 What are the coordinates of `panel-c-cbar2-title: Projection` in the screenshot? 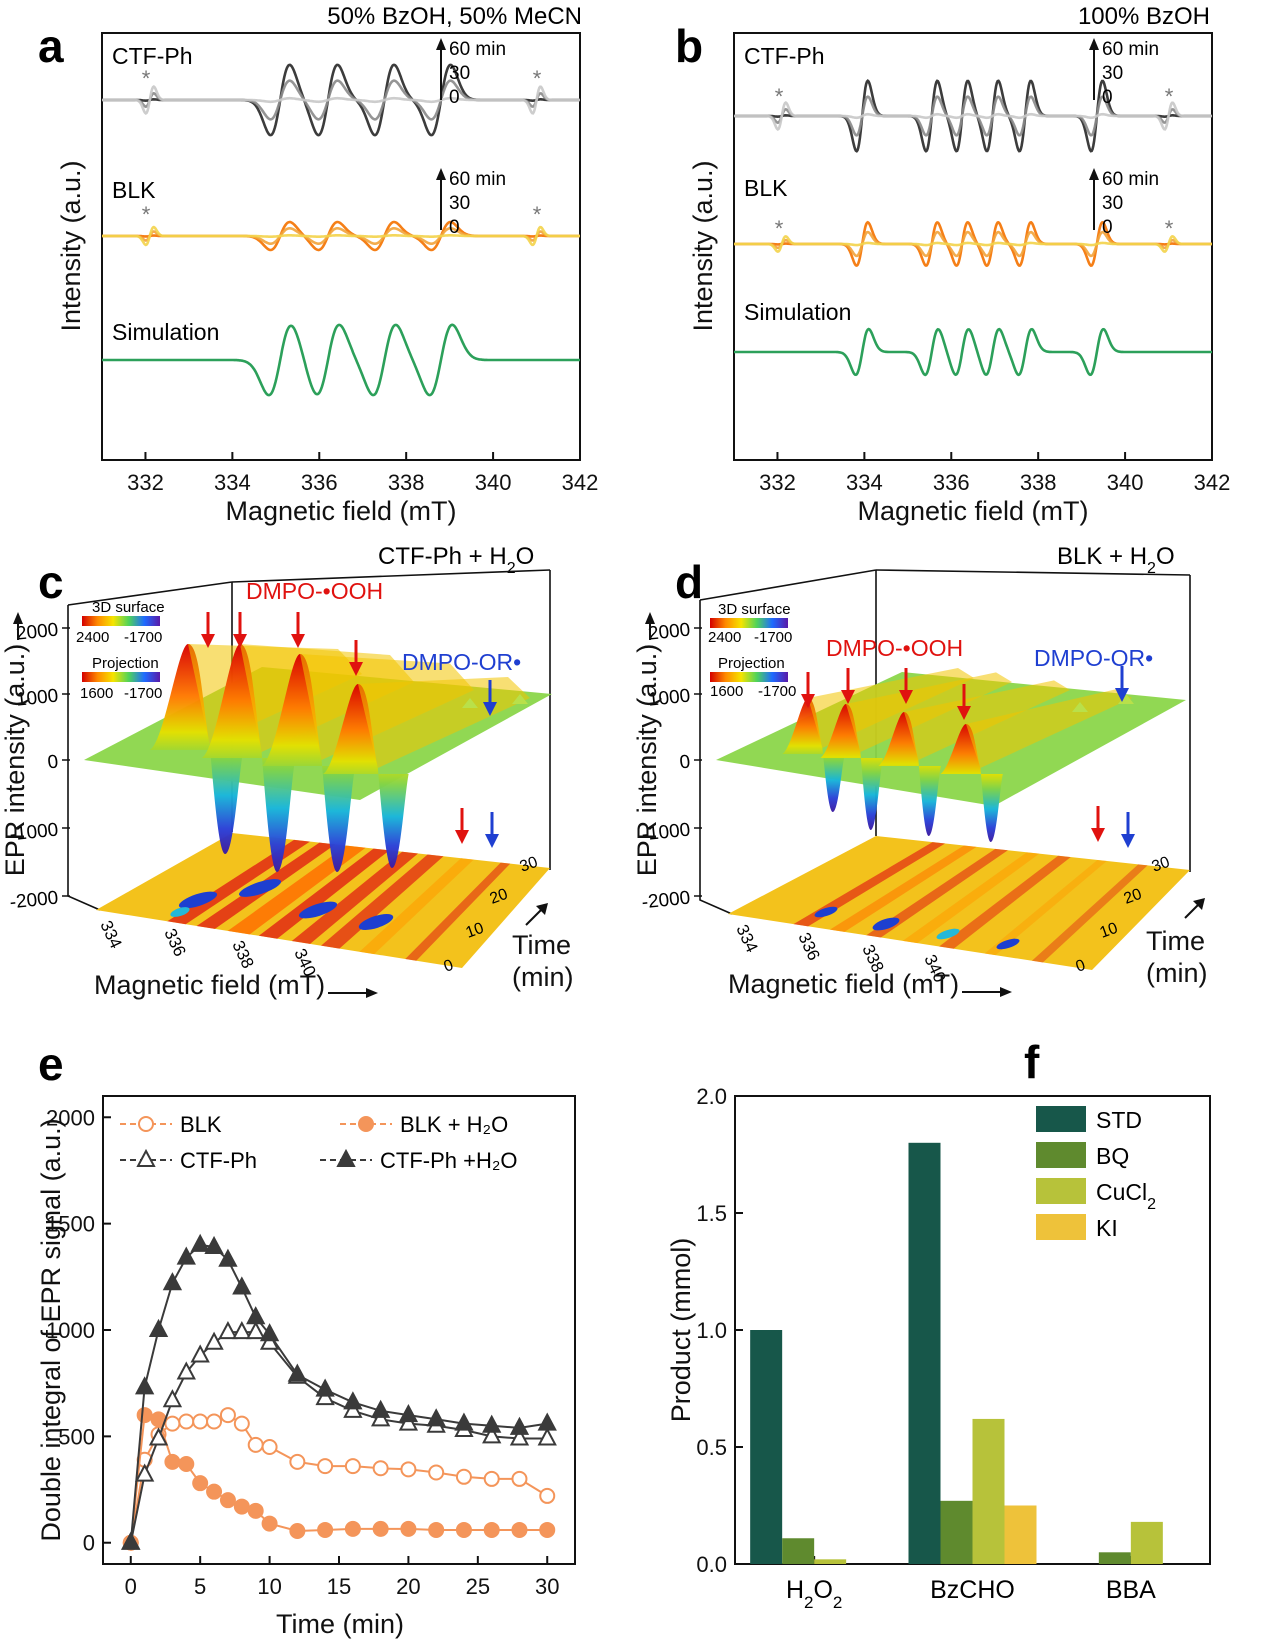 It's located at (125, 663).